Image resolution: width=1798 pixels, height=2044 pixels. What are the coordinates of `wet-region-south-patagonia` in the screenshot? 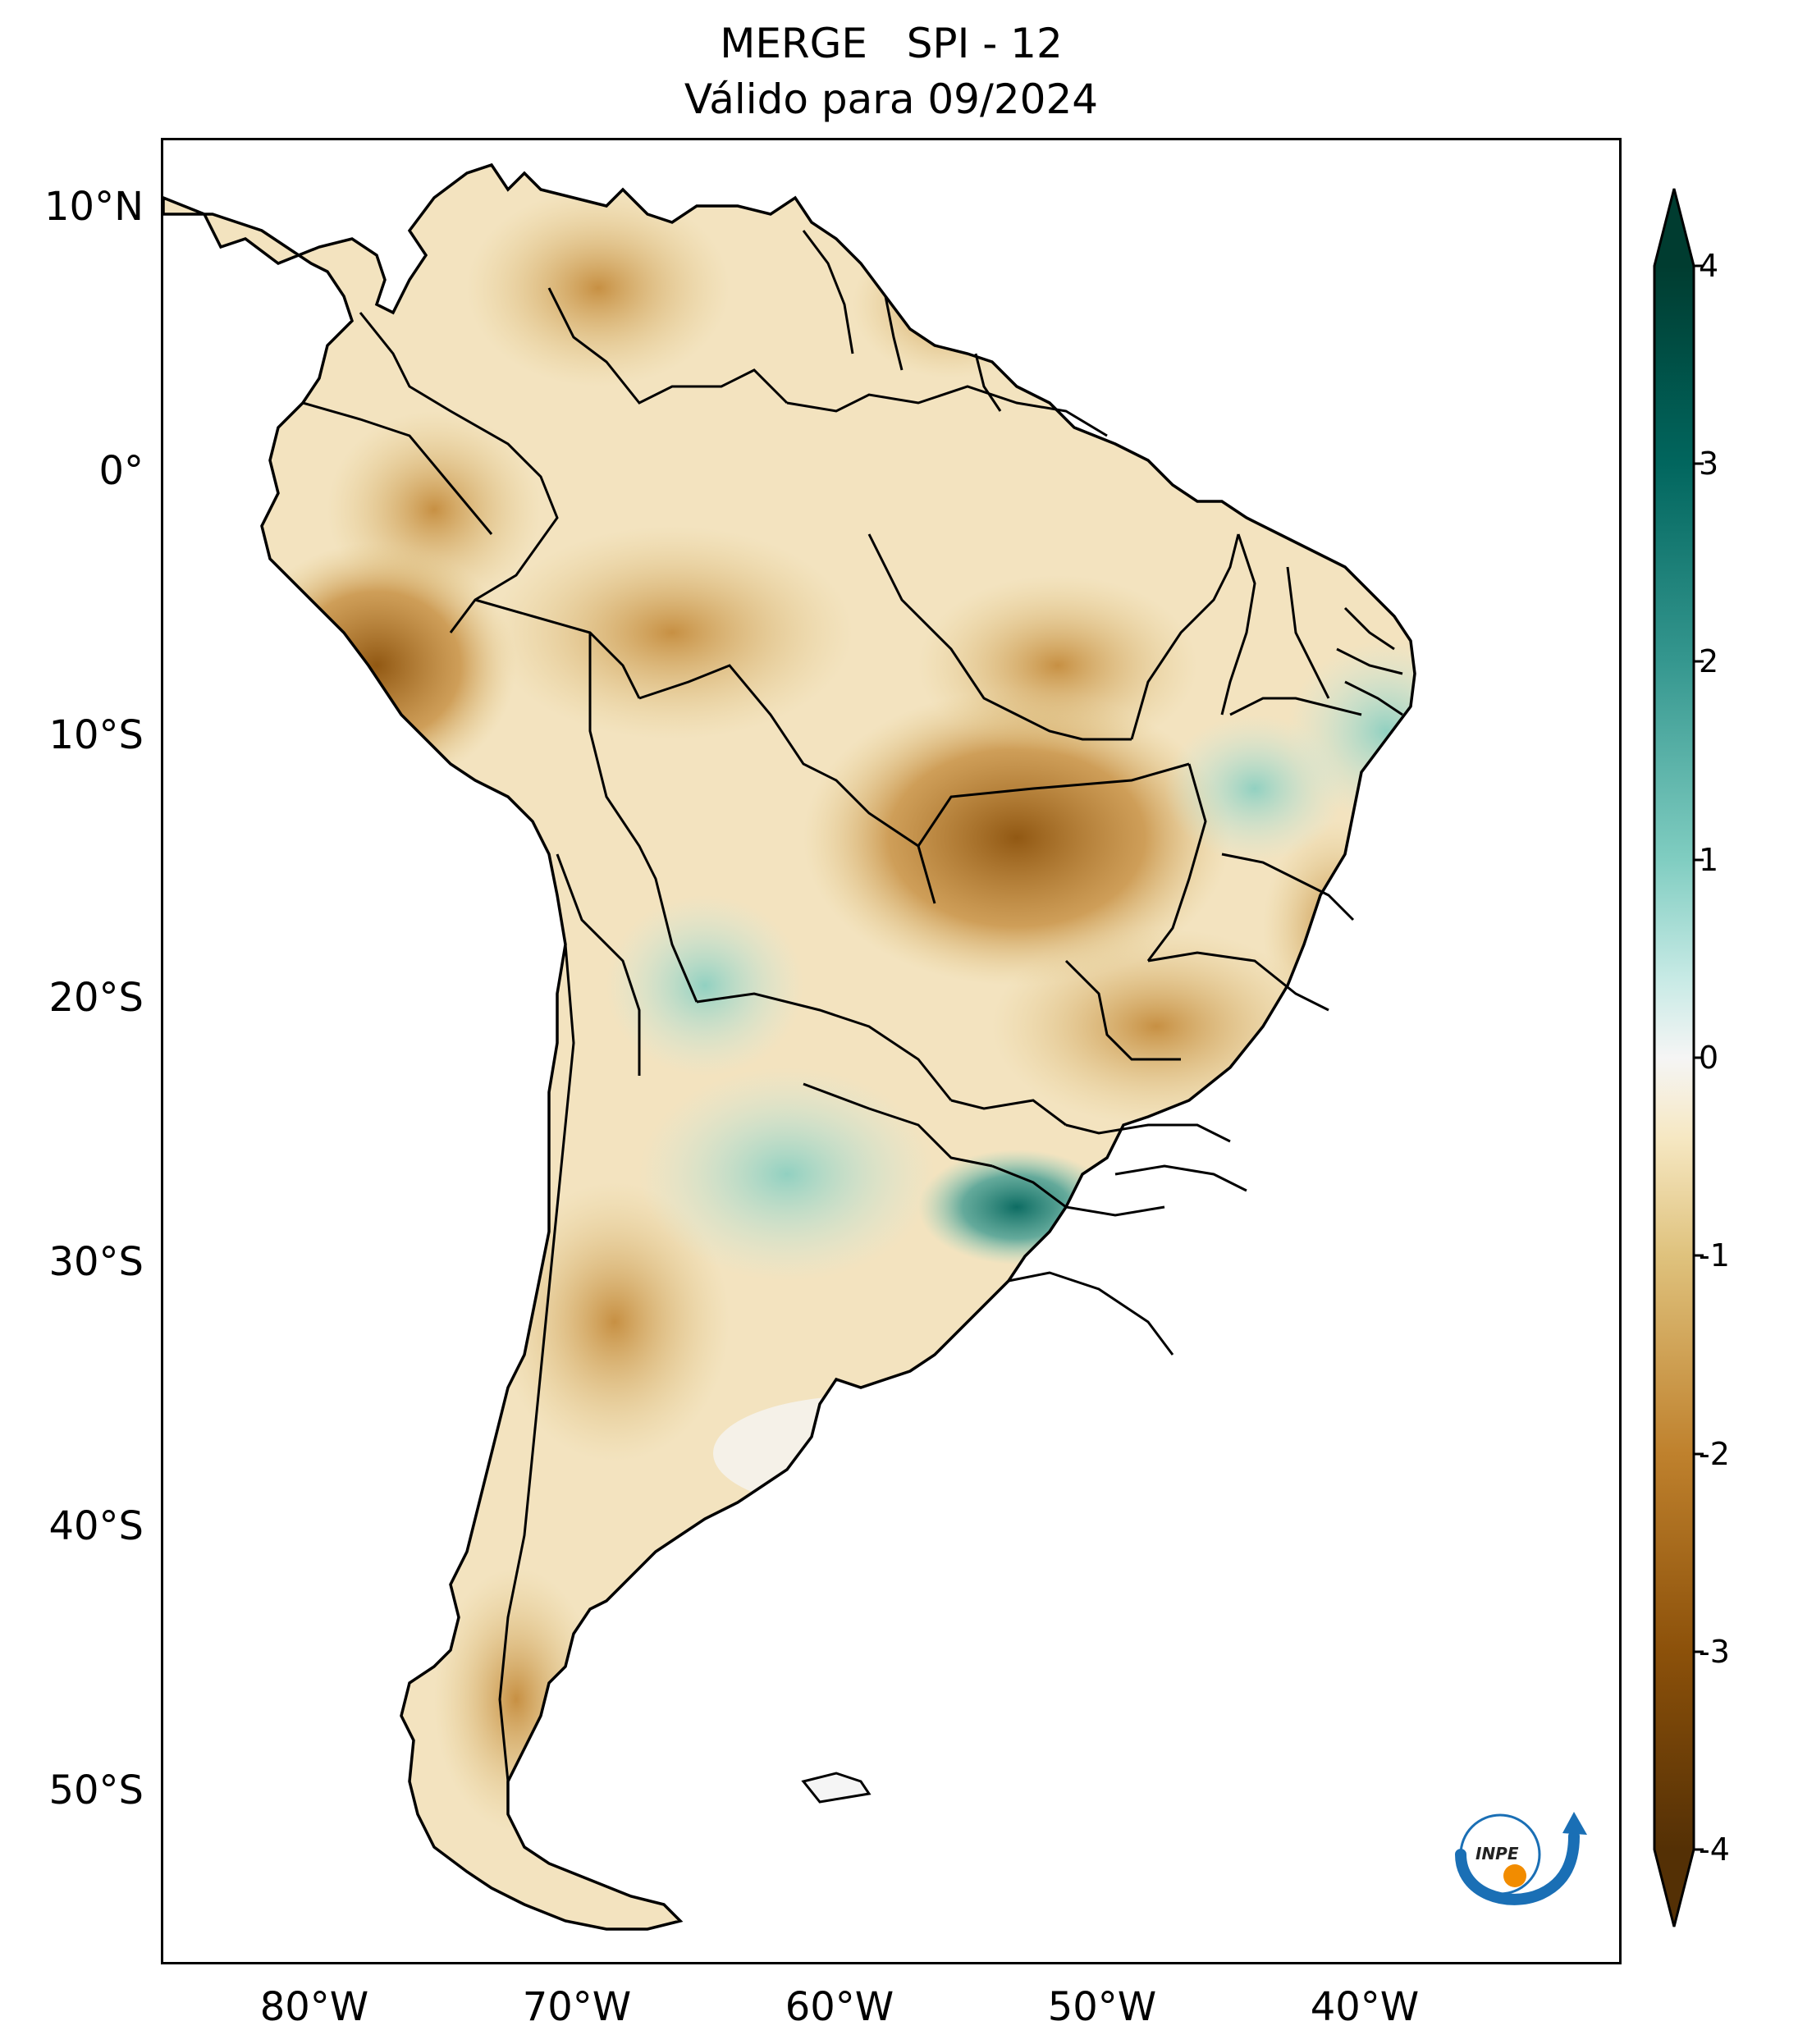 It's located at (647, 1748).